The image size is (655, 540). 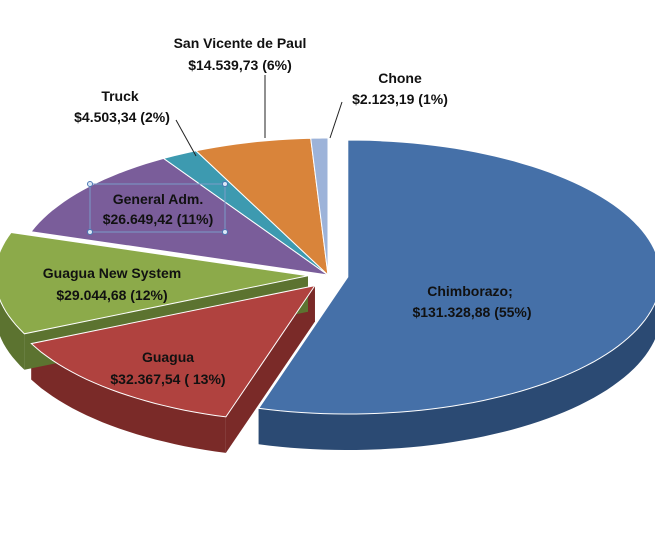 I want to click on slice-san-vicente-de-paul, so click(x=261, y=207).